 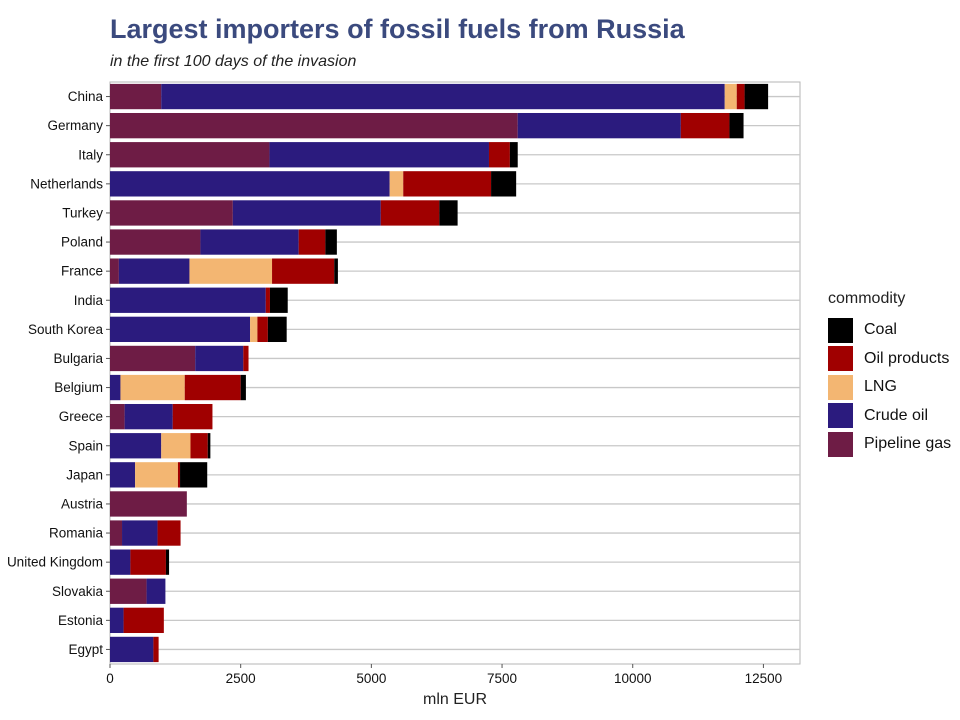 I want to click on x-tick-label-10000: 10000, so click(x=633, y=678).